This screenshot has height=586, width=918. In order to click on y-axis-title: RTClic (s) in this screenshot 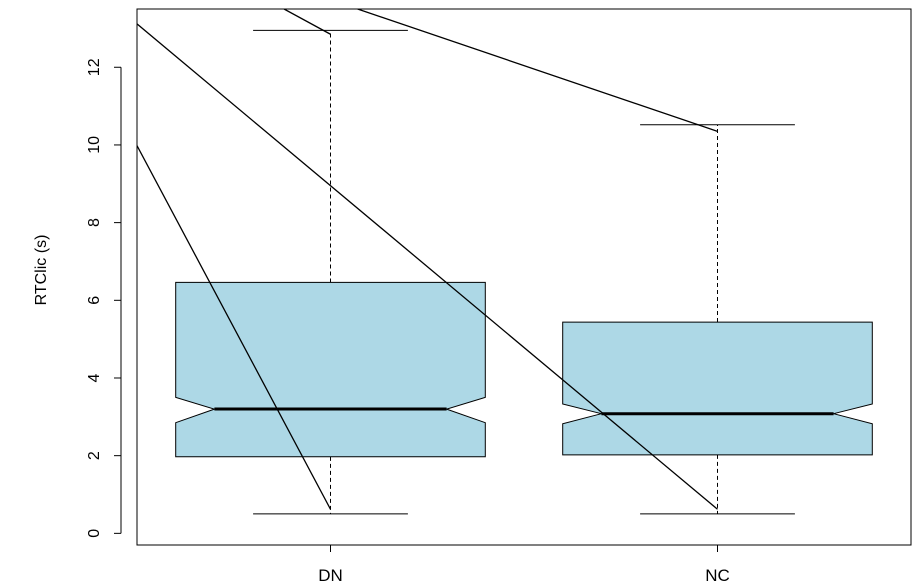, I will do `click(41, 270)`.